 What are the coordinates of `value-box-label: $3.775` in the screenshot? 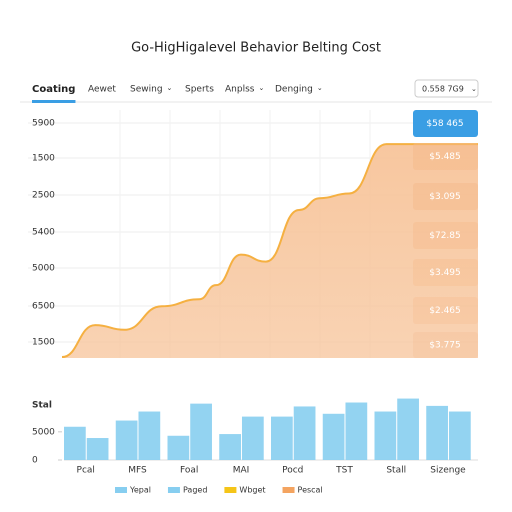 It's located at (445, 346).